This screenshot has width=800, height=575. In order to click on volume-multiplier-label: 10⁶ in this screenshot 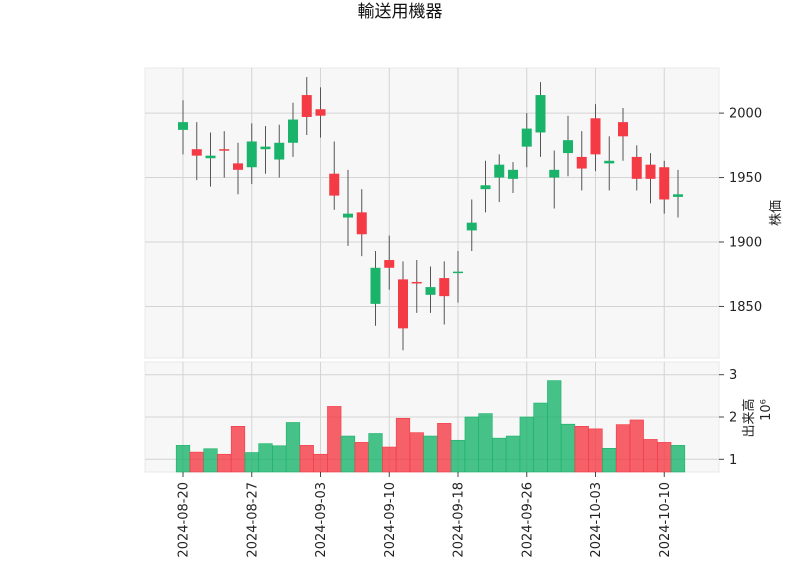, I will do `click(766, 410)`.